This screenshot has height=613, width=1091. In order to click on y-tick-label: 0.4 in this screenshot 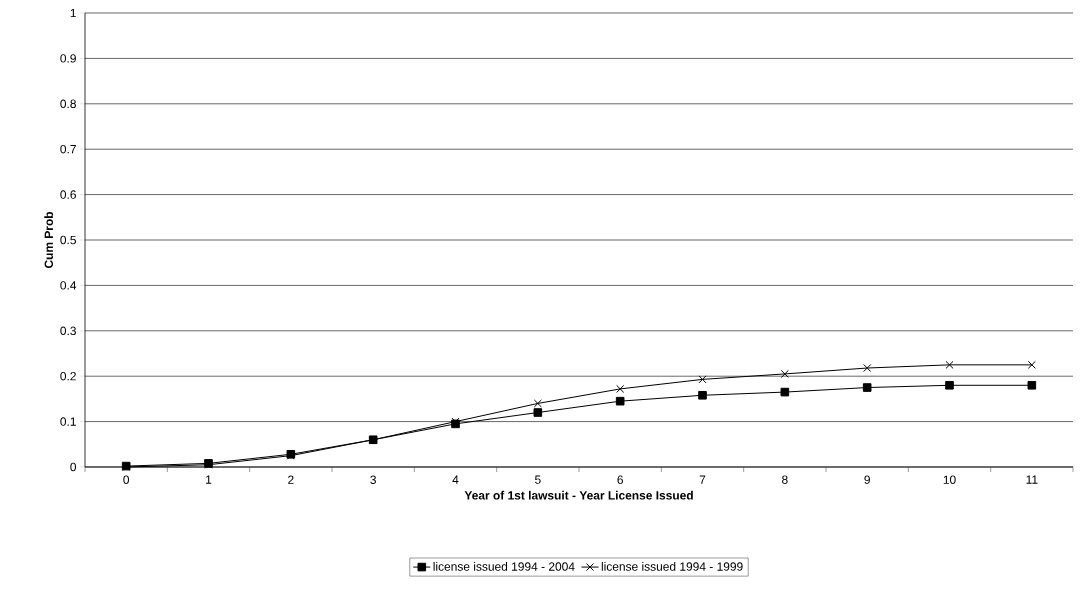, I will do `click(68, 285)`.